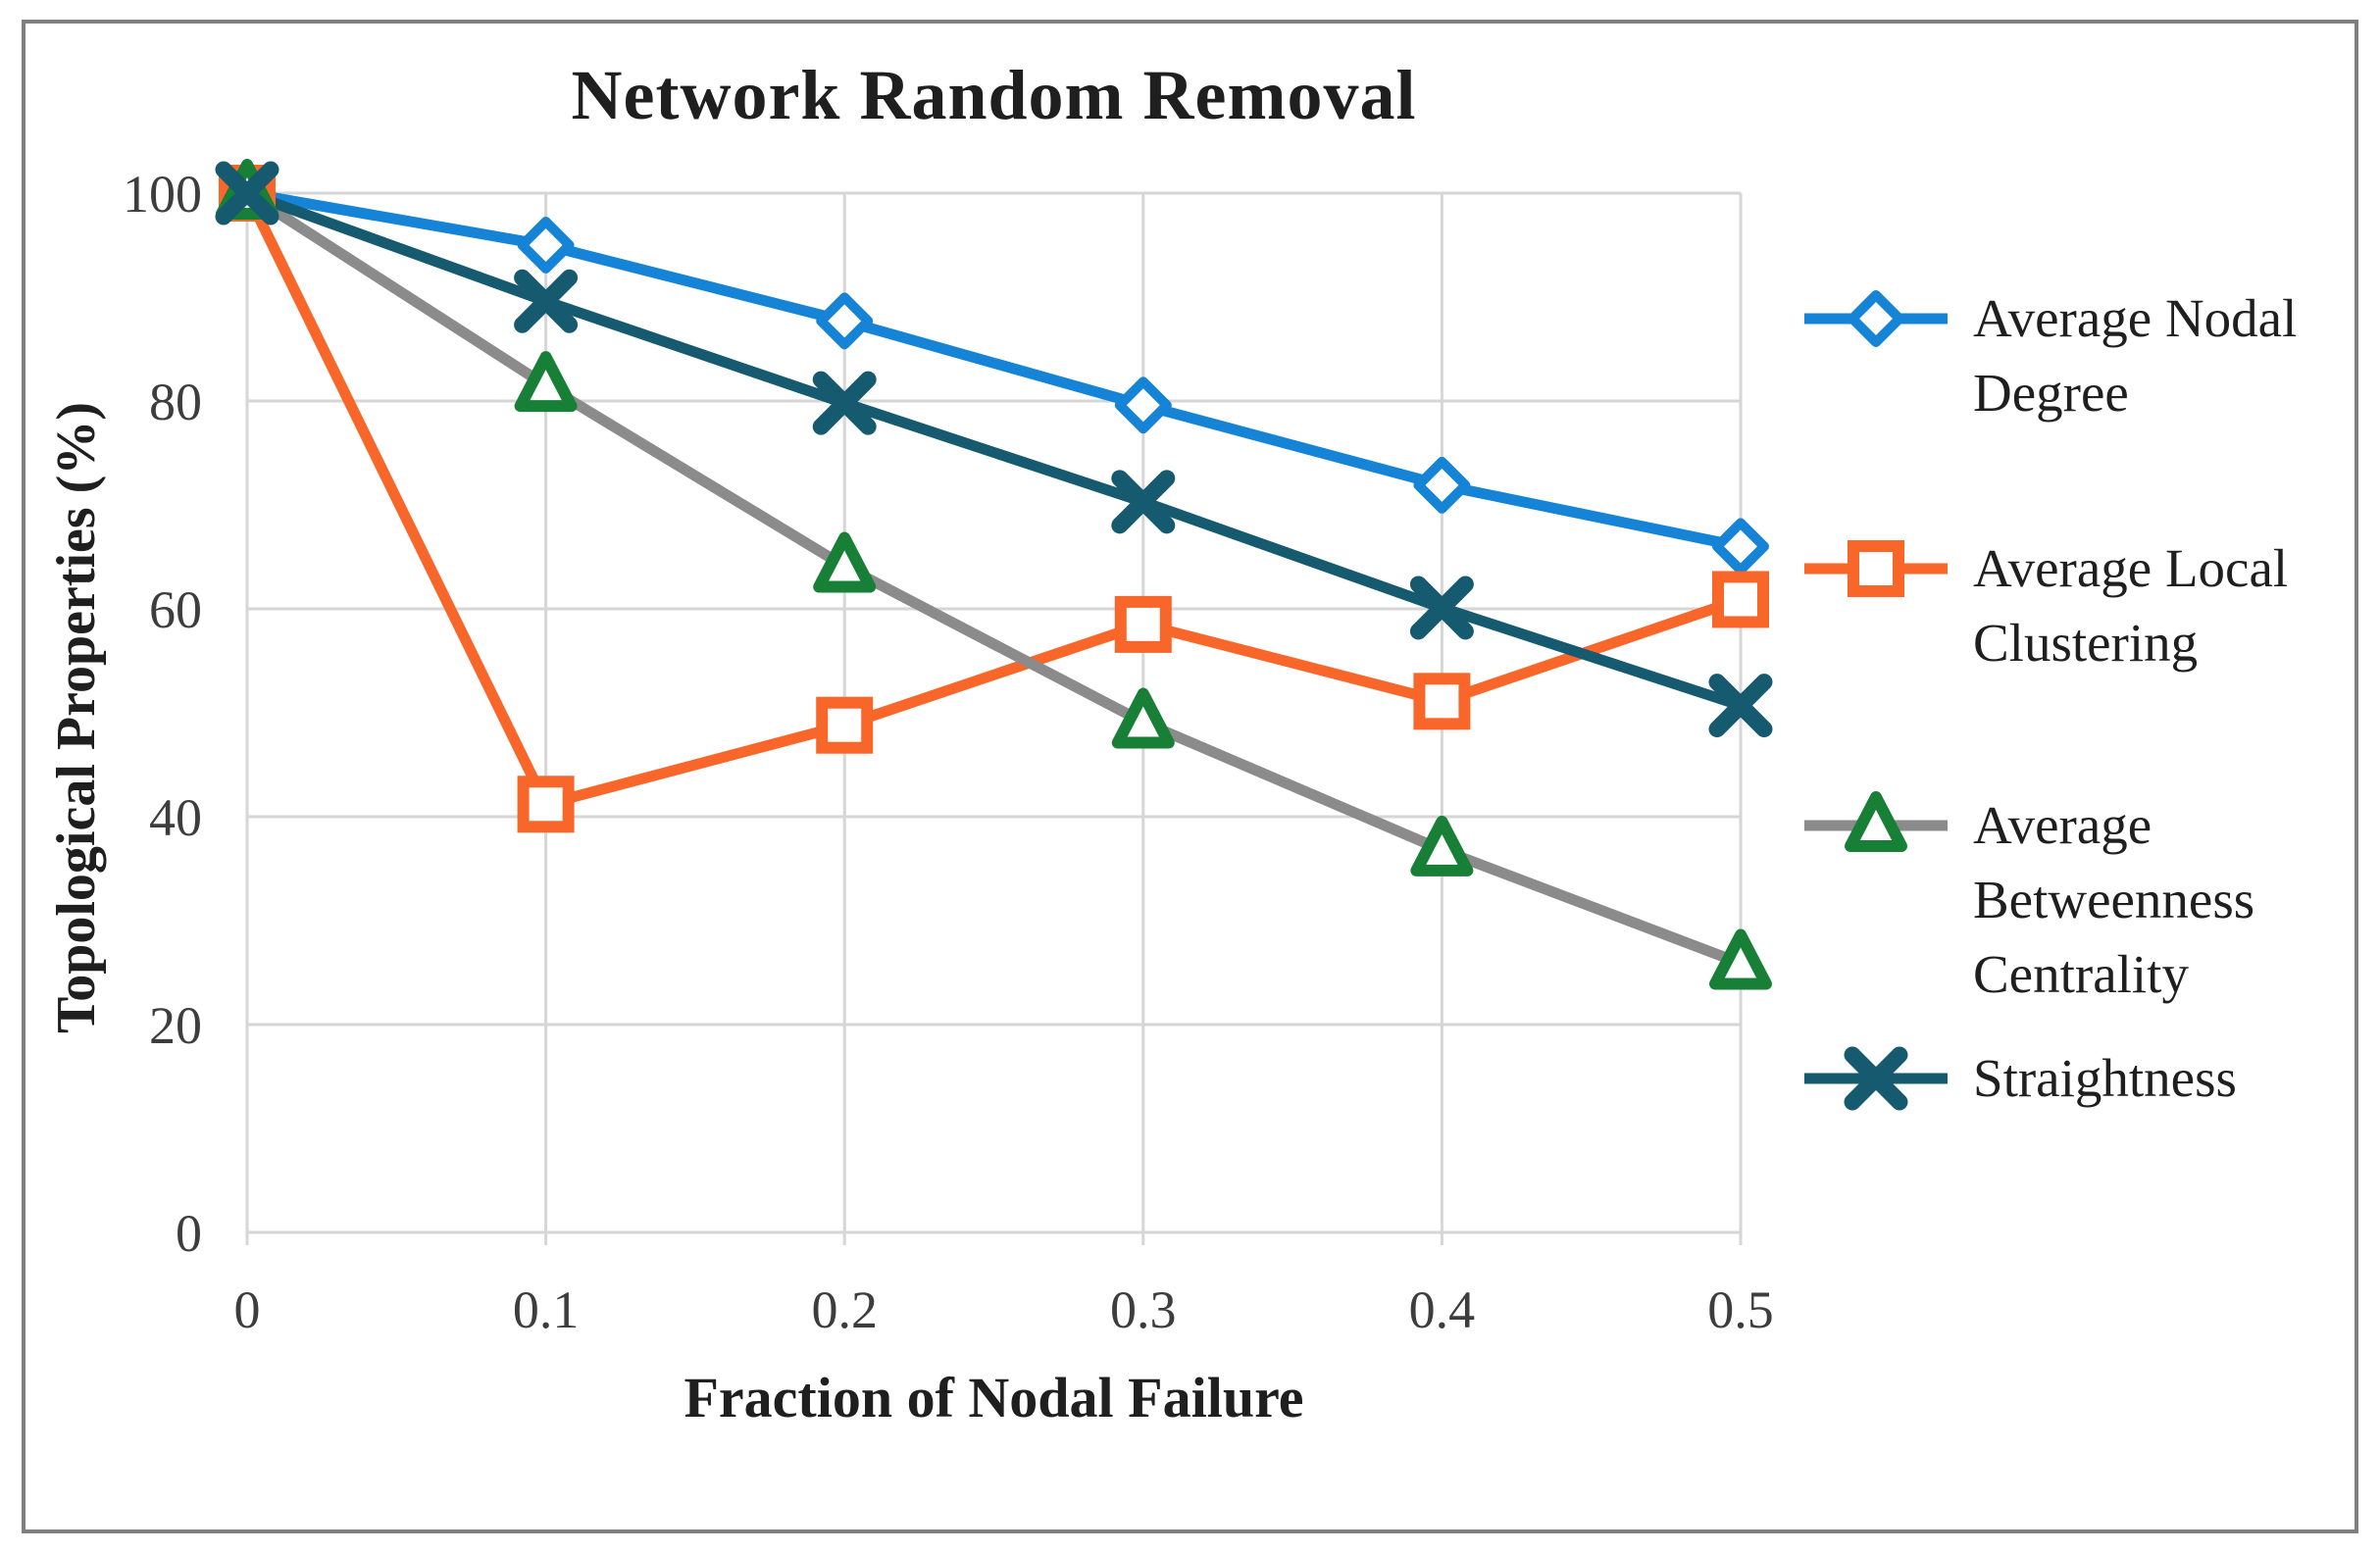  I want to click on legend-marker-diamond, so click(1876, 318).